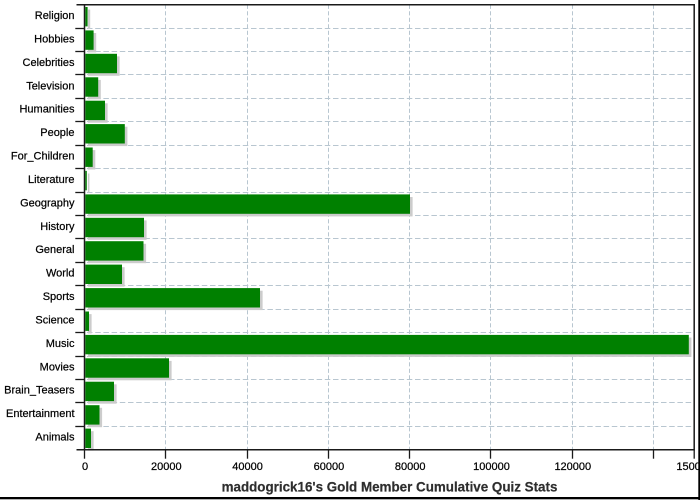  Describe the element at coordinates (60, 344) in the screenshot. I see `svg-text: Music` at that location.